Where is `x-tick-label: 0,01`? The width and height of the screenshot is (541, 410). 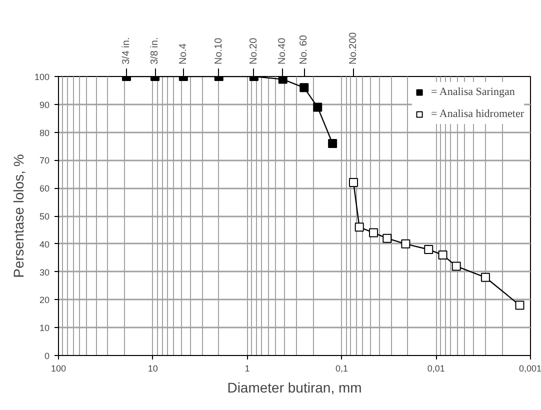
x-tick-label: 0,01 is located at coordinates (436, 369).